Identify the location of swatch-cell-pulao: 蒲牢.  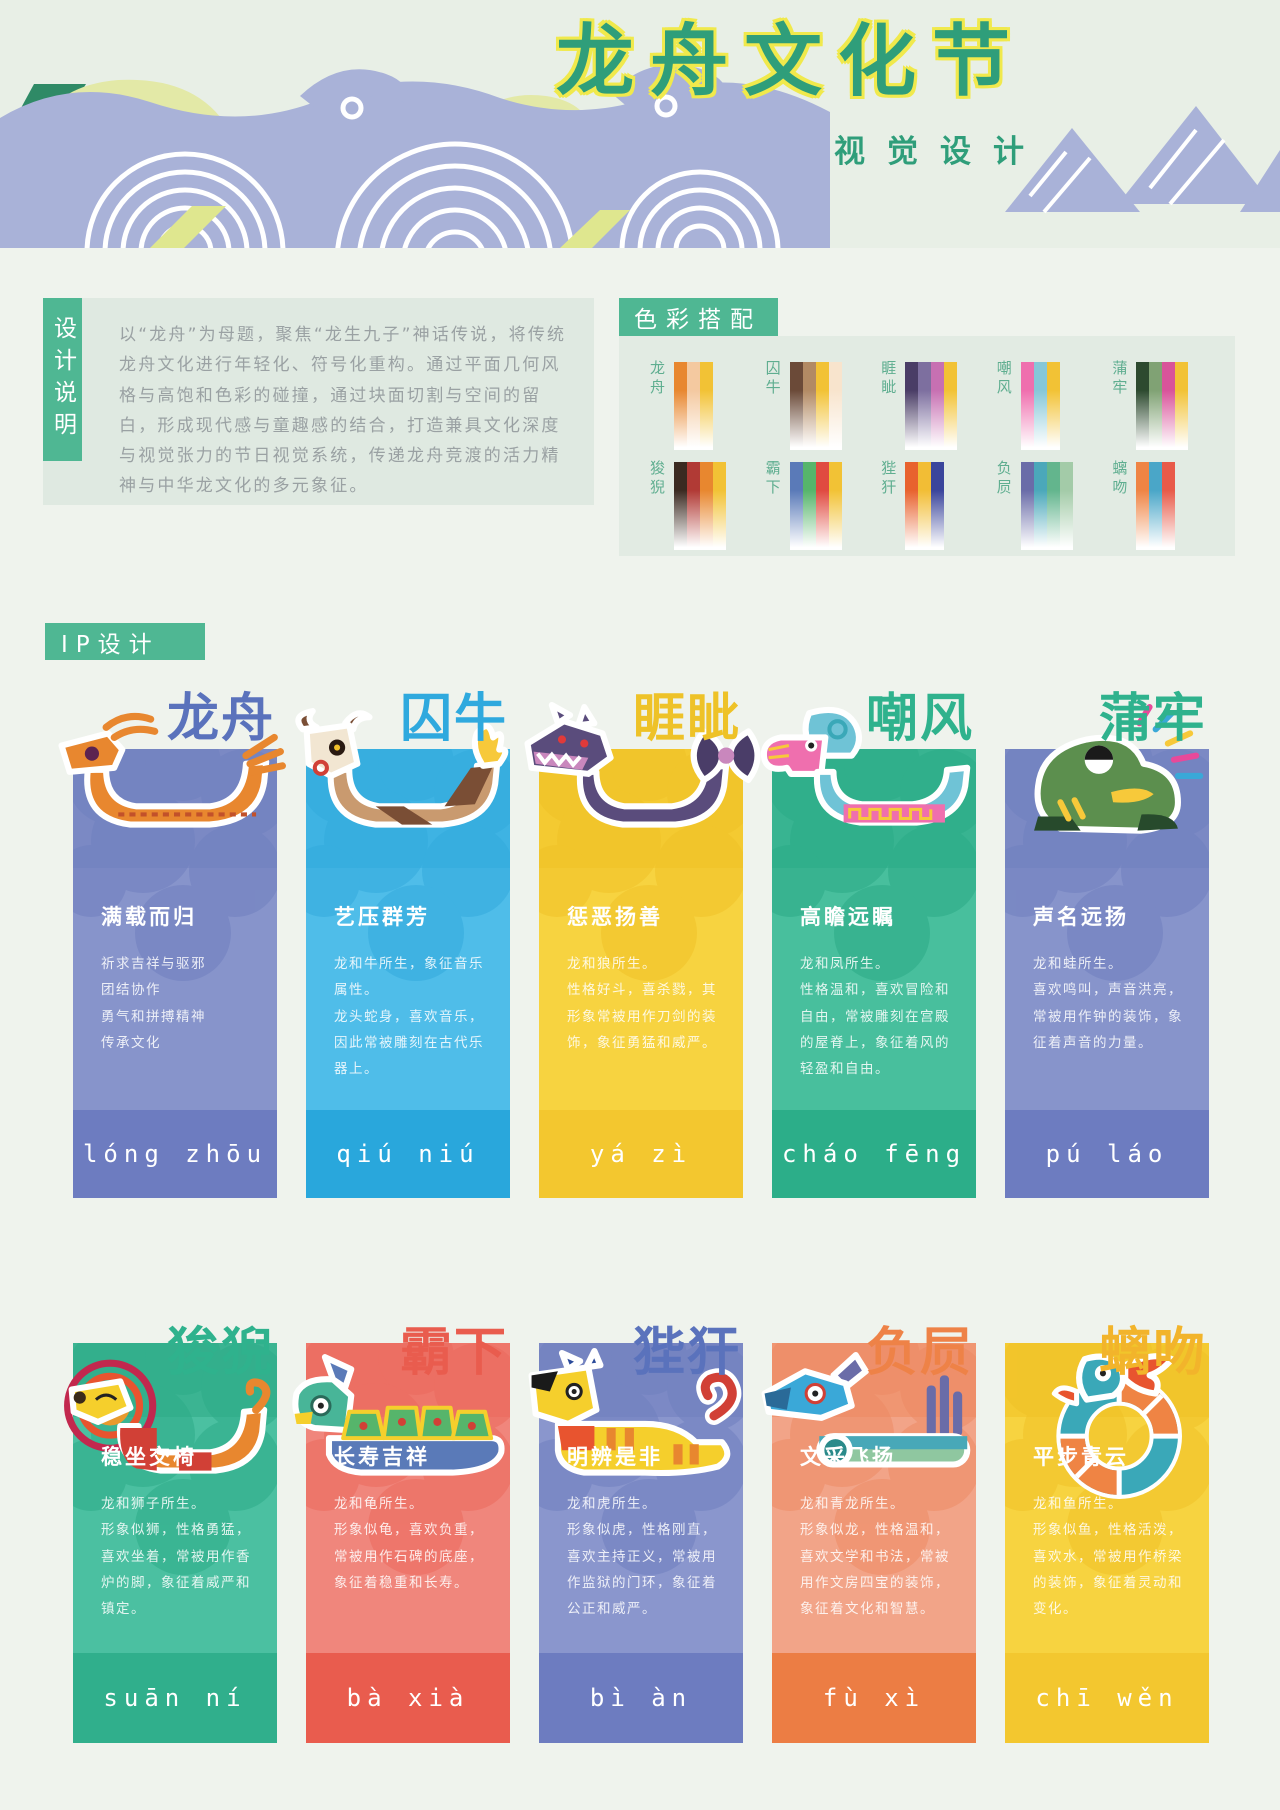
(1168, 405).